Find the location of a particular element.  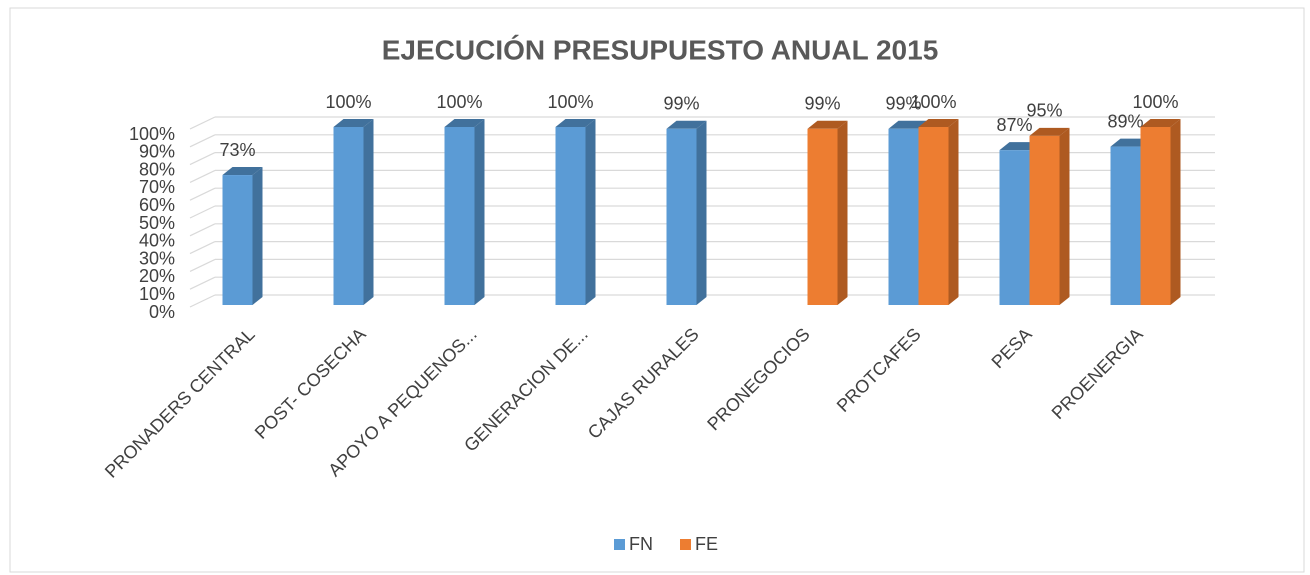

data-label: 87% is located at coordinates (1014, 125).